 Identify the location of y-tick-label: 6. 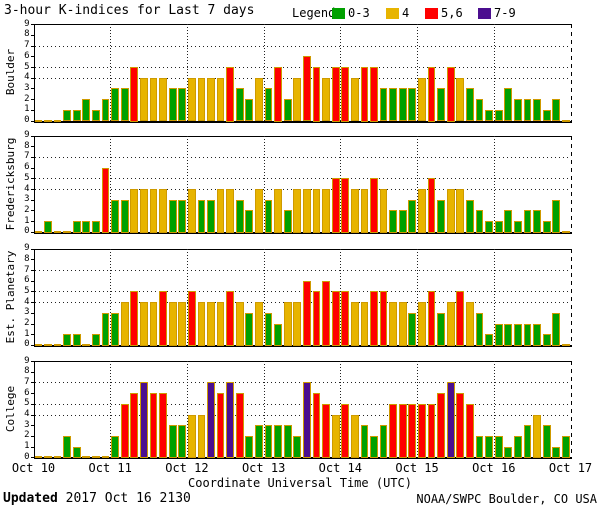
(27, 55).